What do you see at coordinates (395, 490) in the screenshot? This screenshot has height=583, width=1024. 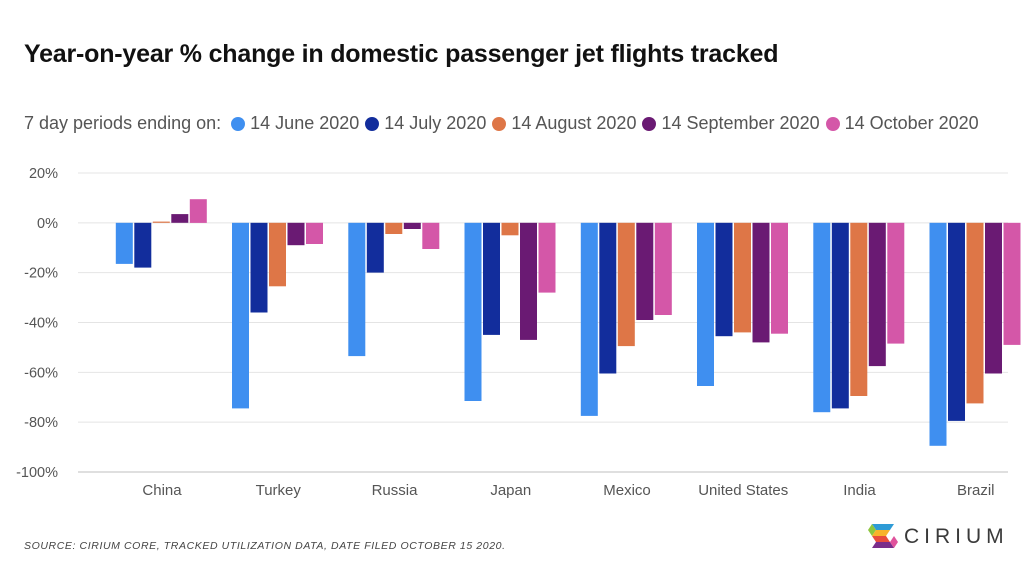 I see `x-category-label: Russia` at bounding box center [395, 490].